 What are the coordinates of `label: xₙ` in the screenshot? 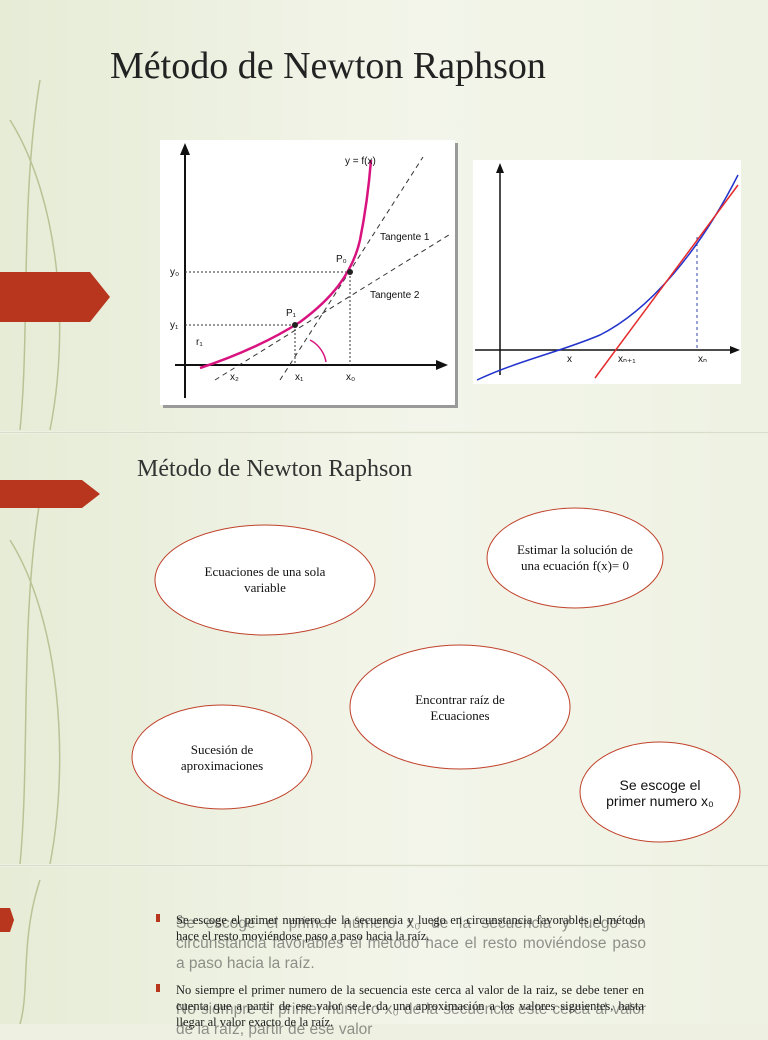 It's located at (702, 359).